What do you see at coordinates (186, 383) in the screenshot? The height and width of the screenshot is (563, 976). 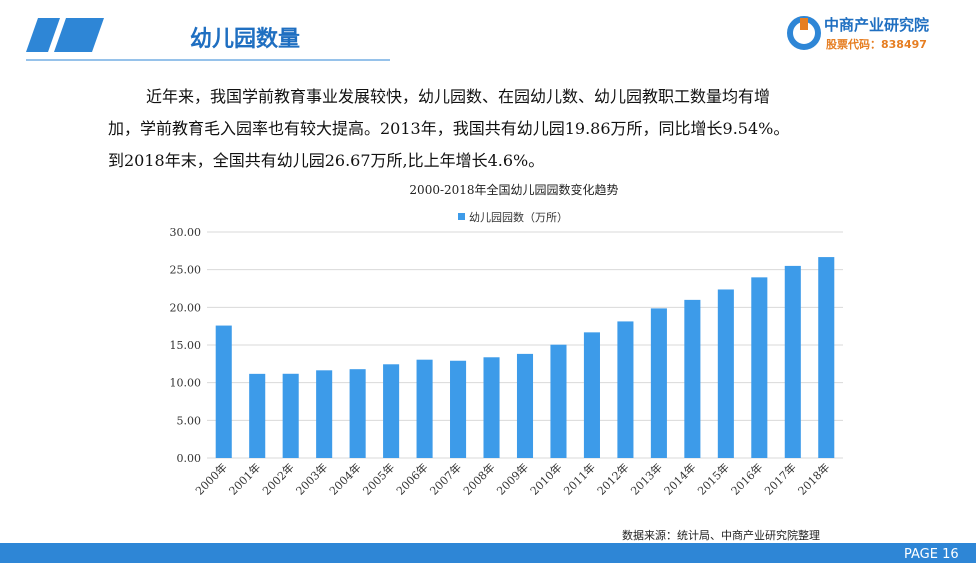 I see `y-tick-label: 10.00` at bounding box center [186, 383].